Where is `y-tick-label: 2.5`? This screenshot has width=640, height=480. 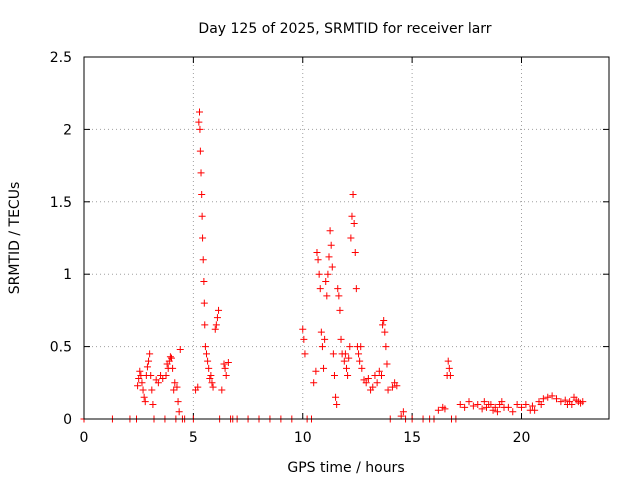 y-tick-label: 2.5 is located at coordinates (61, 58).